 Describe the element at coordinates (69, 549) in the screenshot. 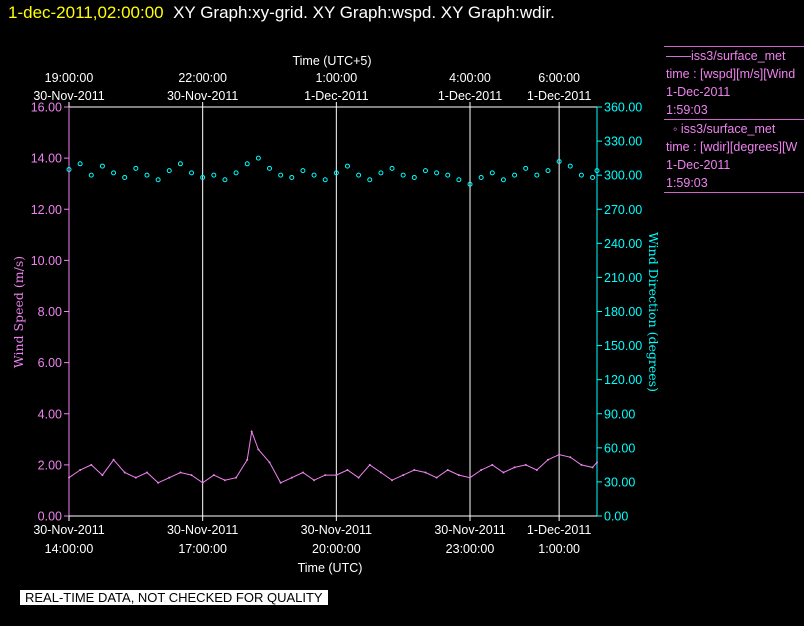

I see `x-bottom-tick-time: 14:00:00` at that location.